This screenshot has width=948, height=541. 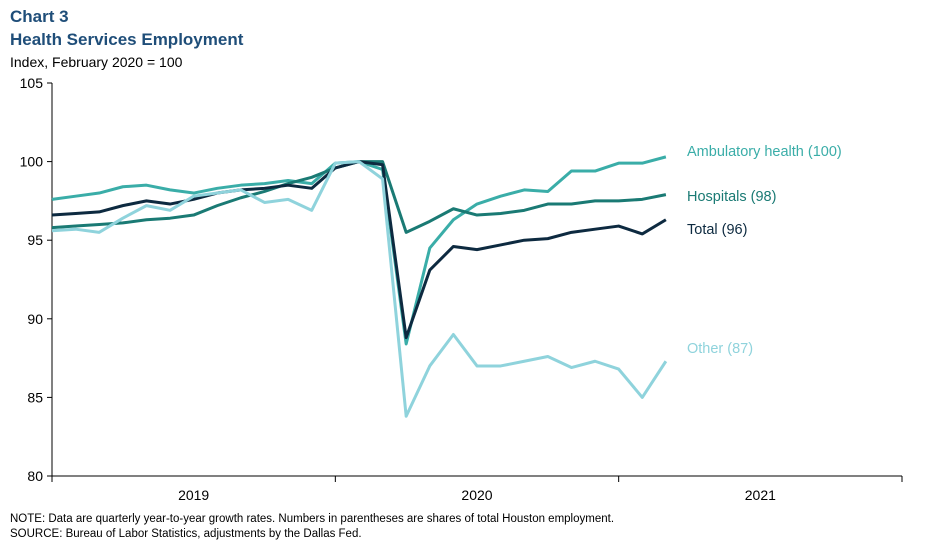 I want to click on y-tick-label: 95, so click(x=35, y=240).